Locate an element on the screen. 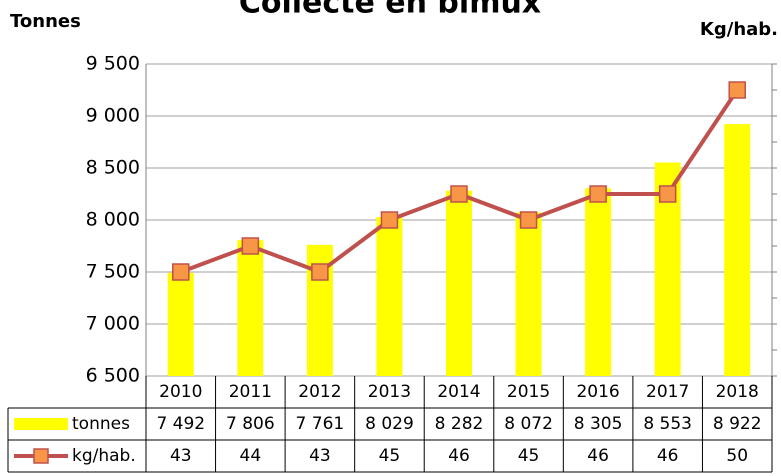 The height and width of the screenshot is (476, 781). table-value: 8 922 is located at coordinates (737, 424).